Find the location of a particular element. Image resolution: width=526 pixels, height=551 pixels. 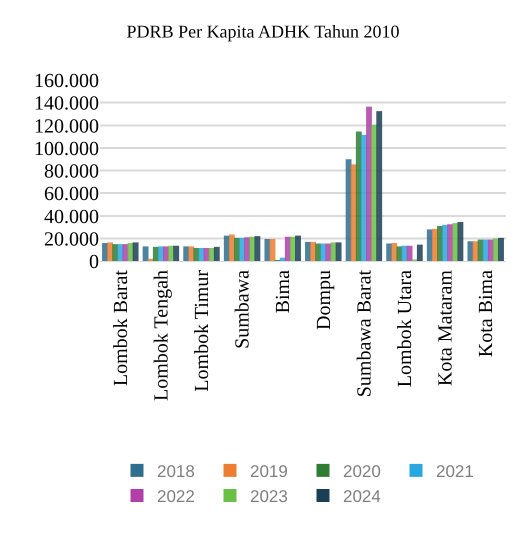

x-tick-label: Sumbawa is located at coordinates (243, 309).